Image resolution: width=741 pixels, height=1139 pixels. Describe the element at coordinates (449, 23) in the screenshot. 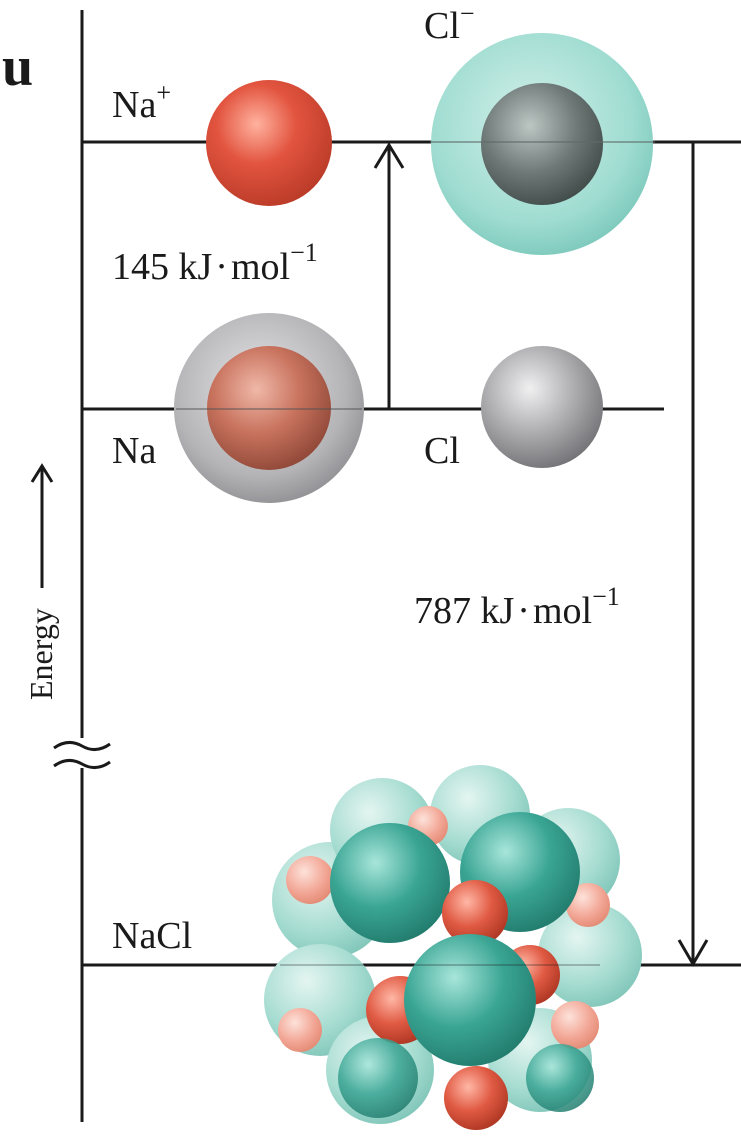

I see `chloride-ion-label: Cl−` at that location.